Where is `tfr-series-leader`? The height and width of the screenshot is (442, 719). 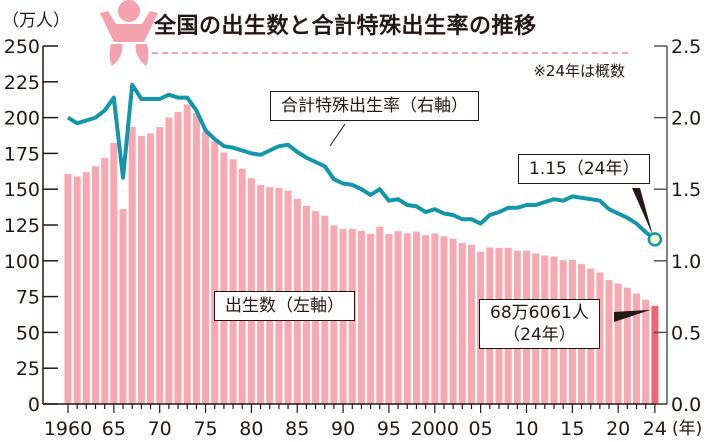 tfr-series-leader is located at coordinates (337, 135).